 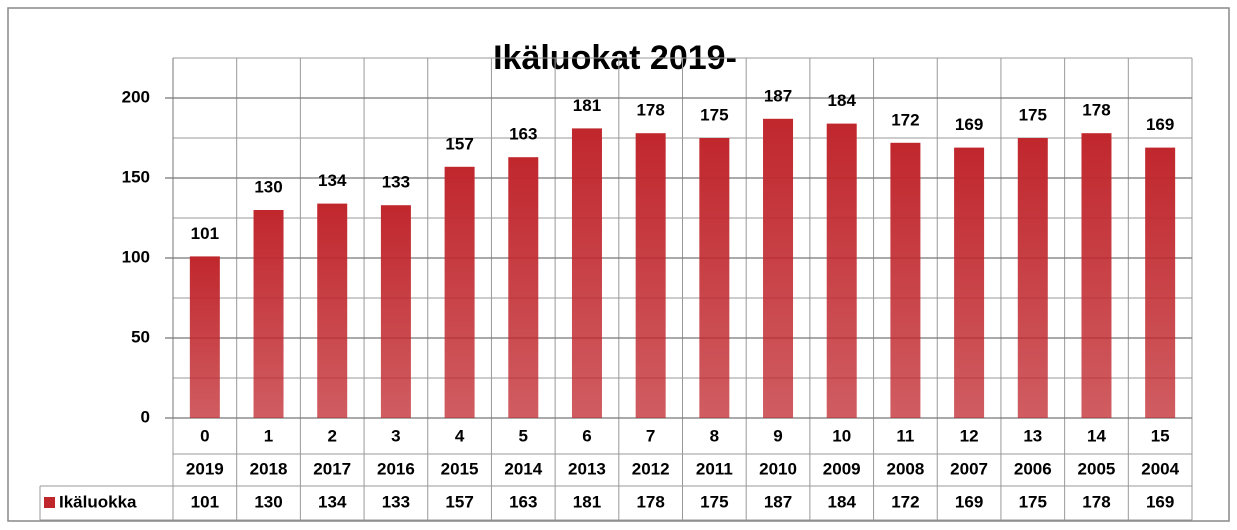 What do you see at coordinates (523, 134) in the screenshot?
I see `data-label: 163` at bounding box center [523, 134].